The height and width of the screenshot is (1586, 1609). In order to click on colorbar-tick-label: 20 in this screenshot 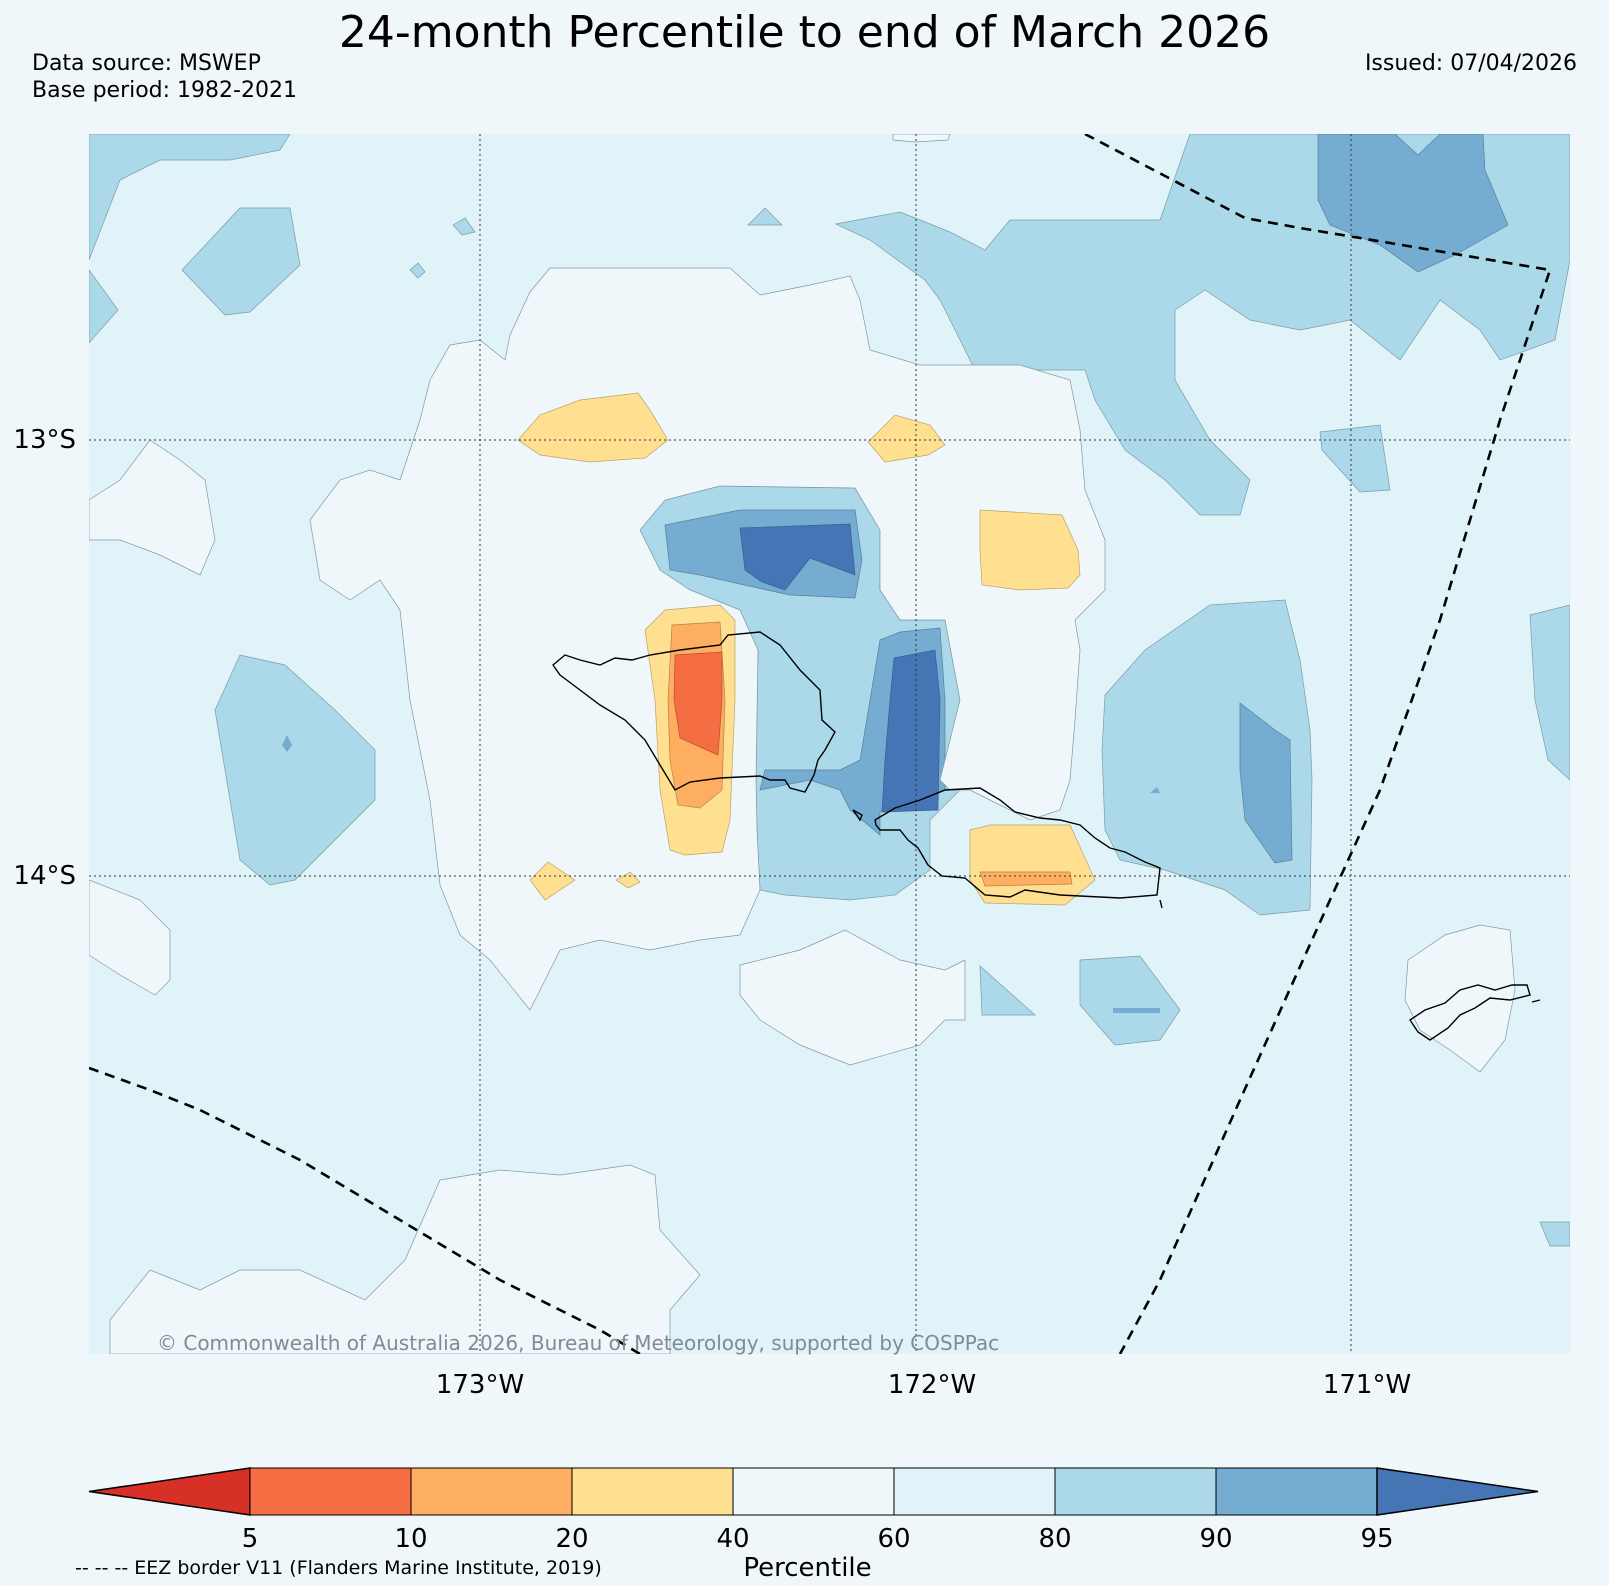, I will do `click(571, 1539)`.